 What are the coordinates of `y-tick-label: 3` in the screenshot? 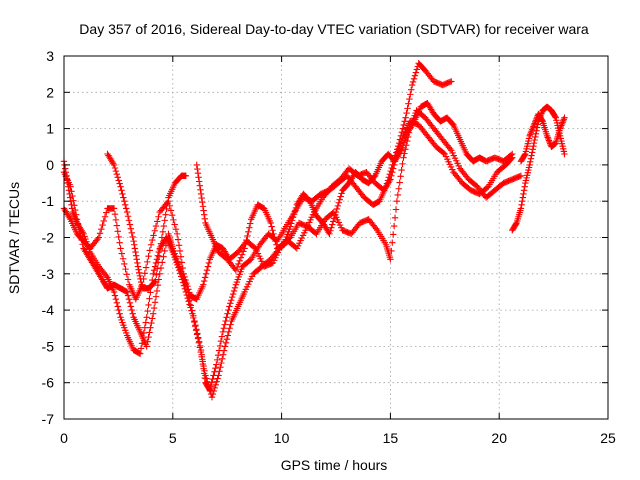 It's located at (50, 56).